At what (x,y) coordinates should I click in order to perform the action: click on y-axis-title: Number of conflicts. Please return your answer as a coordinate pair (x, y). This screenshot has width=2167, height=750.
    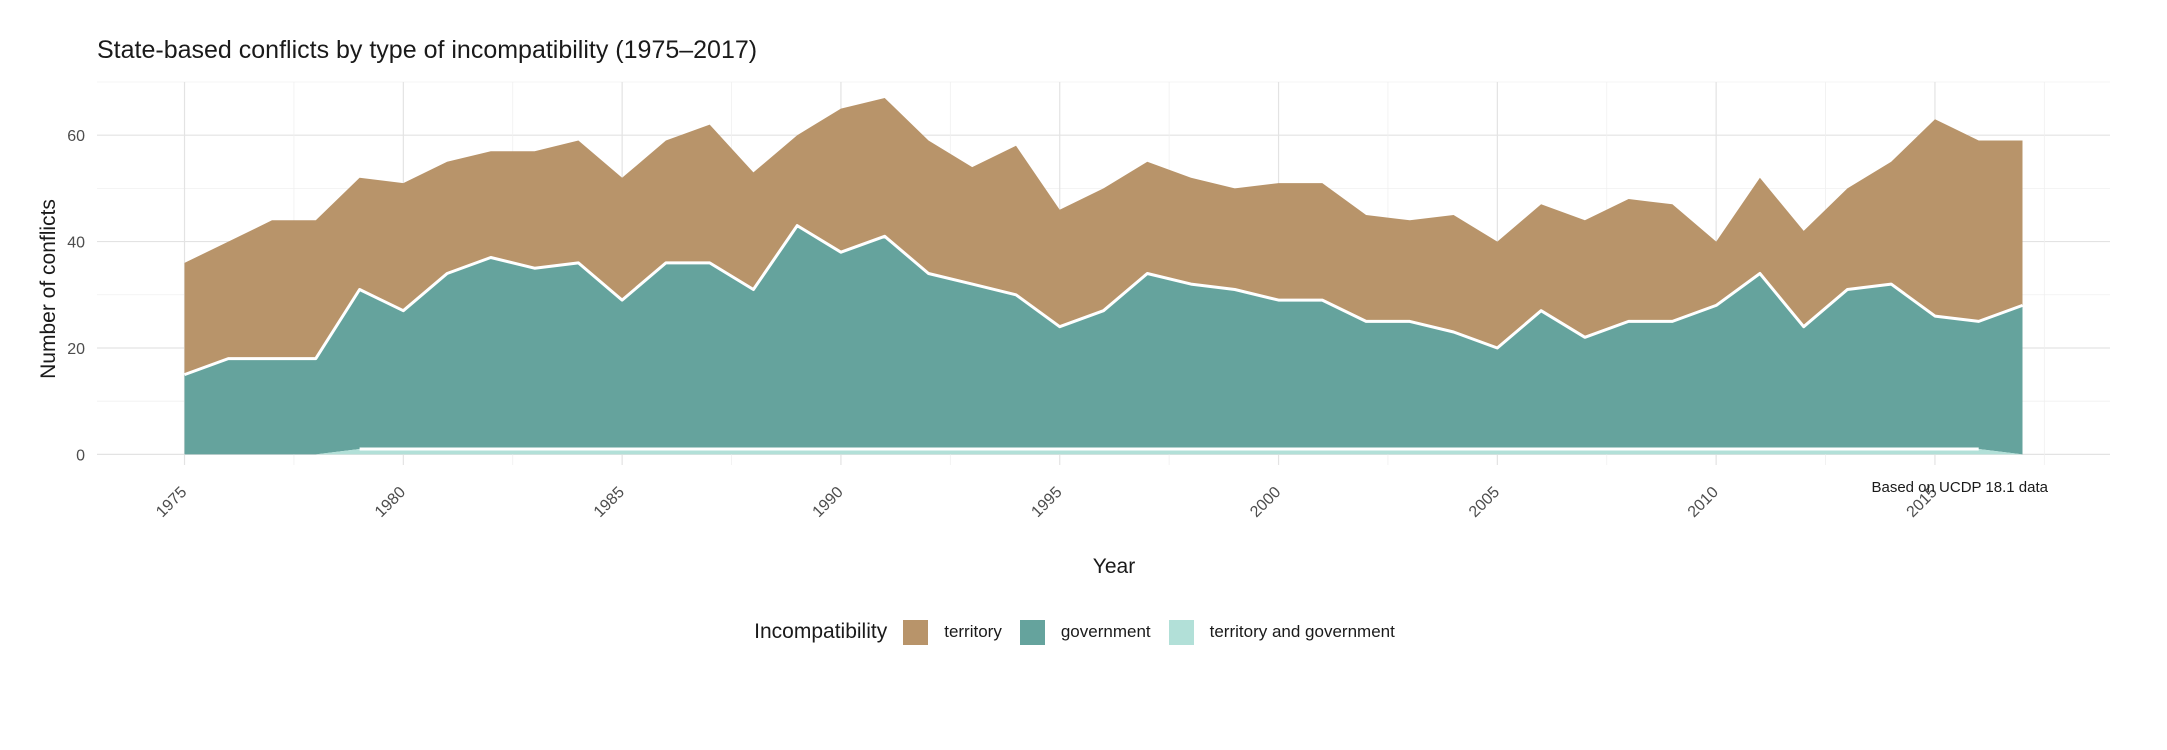
    Looking at the image, I should click on (48, 289).